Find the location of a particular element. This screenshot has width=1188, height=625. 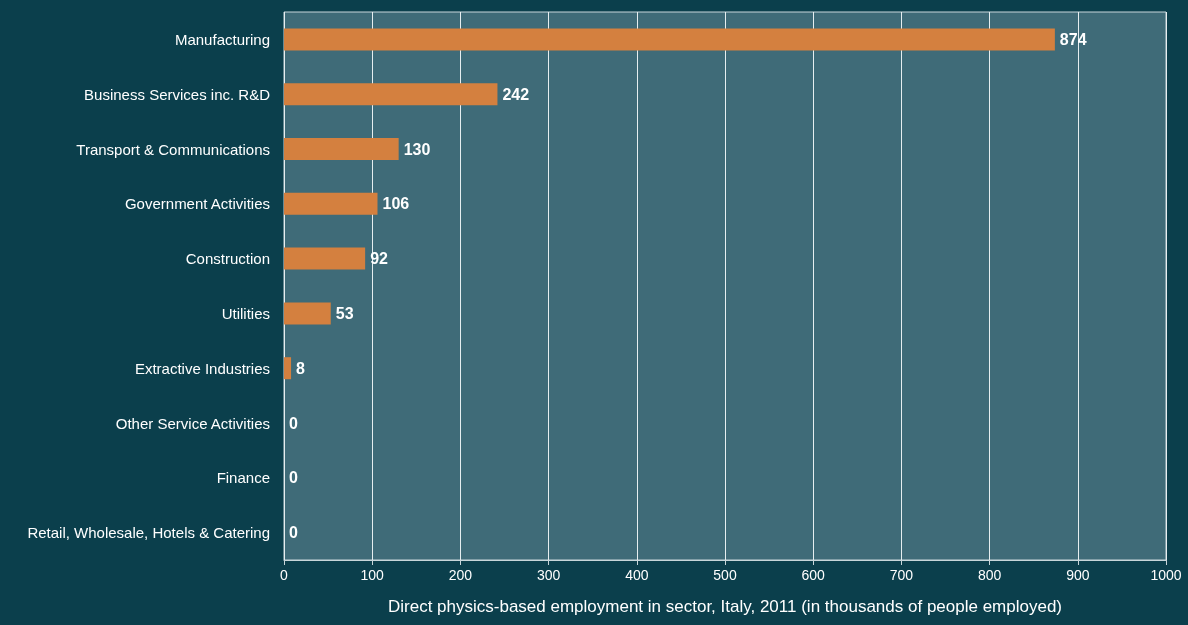

x-tick-label: 700 is located at coordinates (901, 575).